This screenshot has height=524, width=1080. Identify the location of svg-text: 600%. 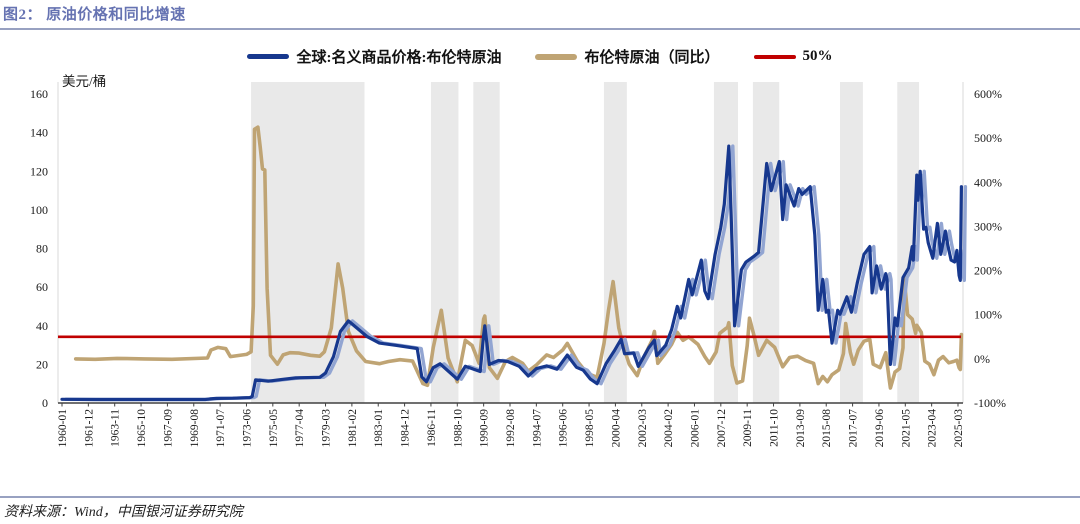
(988, 94).